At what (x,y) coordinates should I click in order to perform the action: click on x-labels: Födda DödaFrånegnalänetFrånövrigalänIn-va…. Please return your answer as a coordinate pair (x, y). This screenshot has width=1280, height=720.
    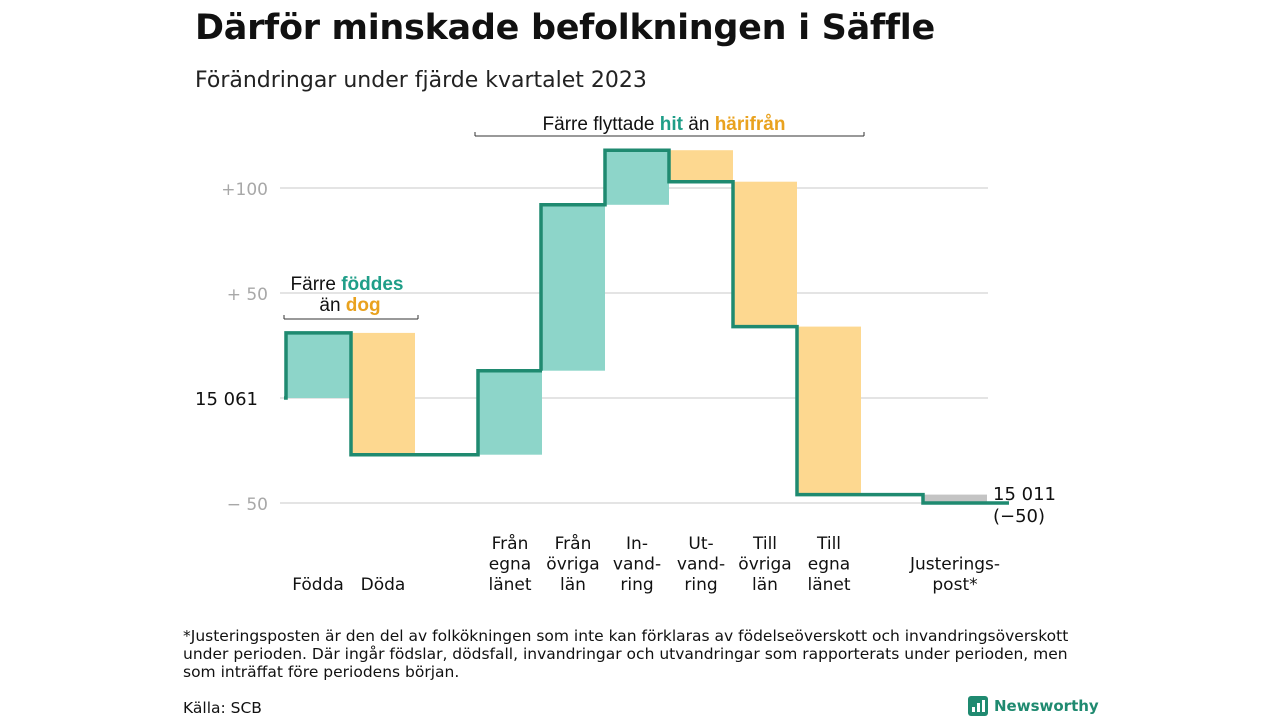
    Looking at the image, I should click on (646, 564).